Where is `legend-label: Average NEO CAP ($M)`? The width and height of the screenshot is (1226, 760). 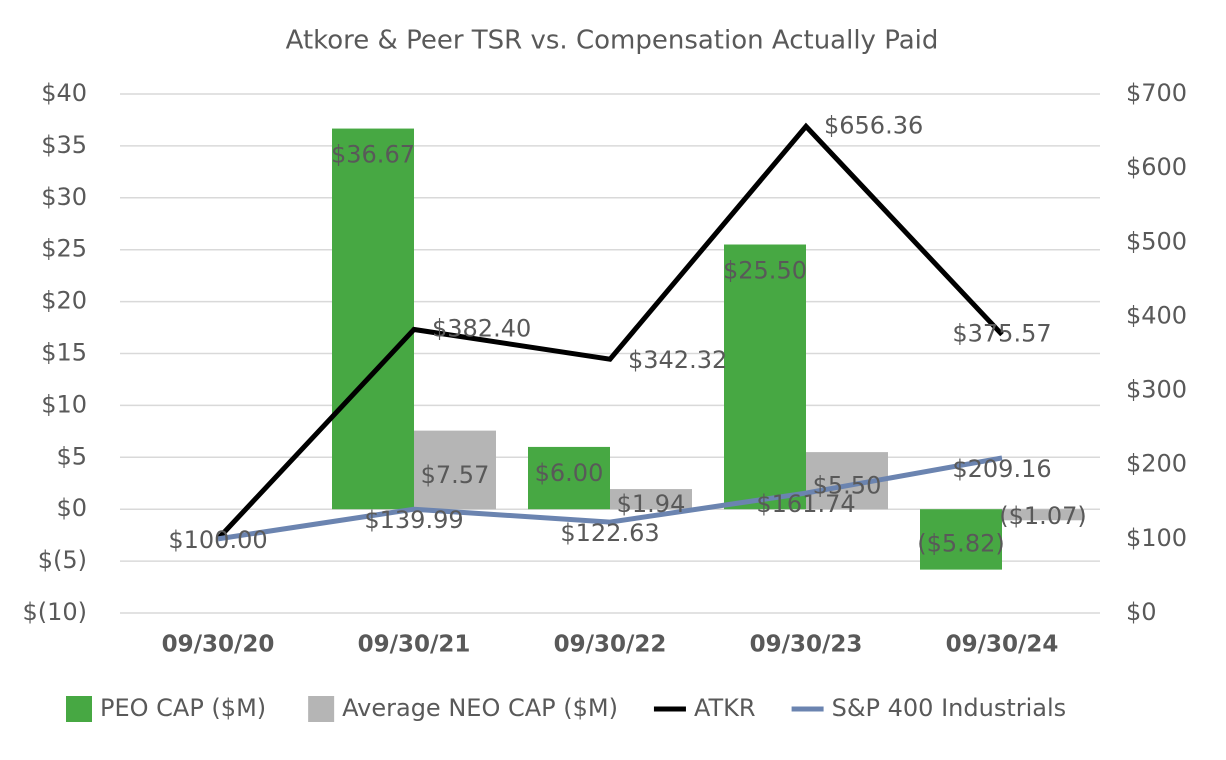 legend-label: Average NEO CAP ($M) is located at coordinates (480, 708).